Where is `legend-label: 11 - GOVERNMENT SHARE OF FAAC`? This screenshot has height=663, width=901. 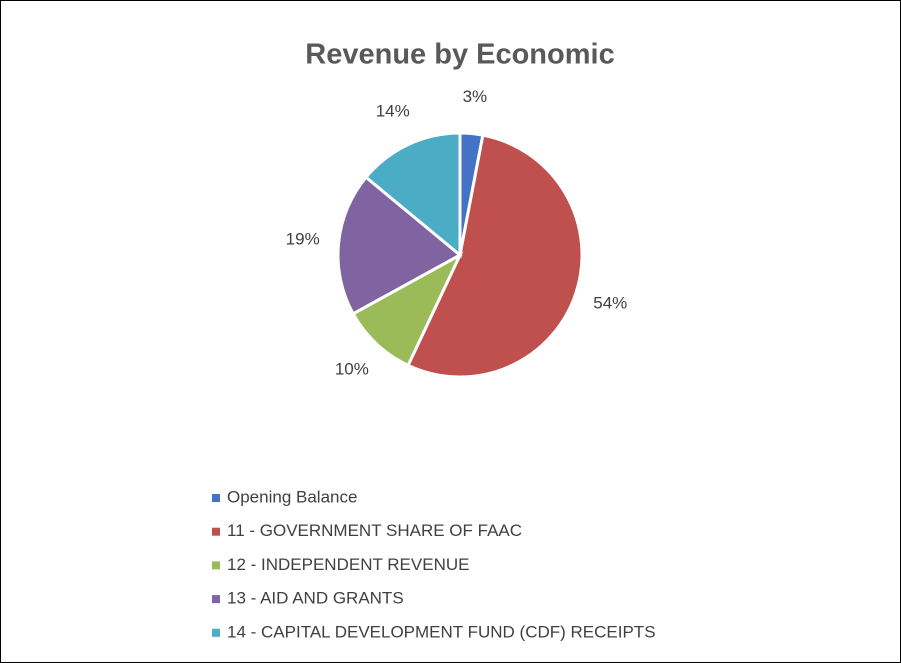 legend-label: 11 - GOVERNMENT SHARE OF FAAC is located at coordinates (374, 530).